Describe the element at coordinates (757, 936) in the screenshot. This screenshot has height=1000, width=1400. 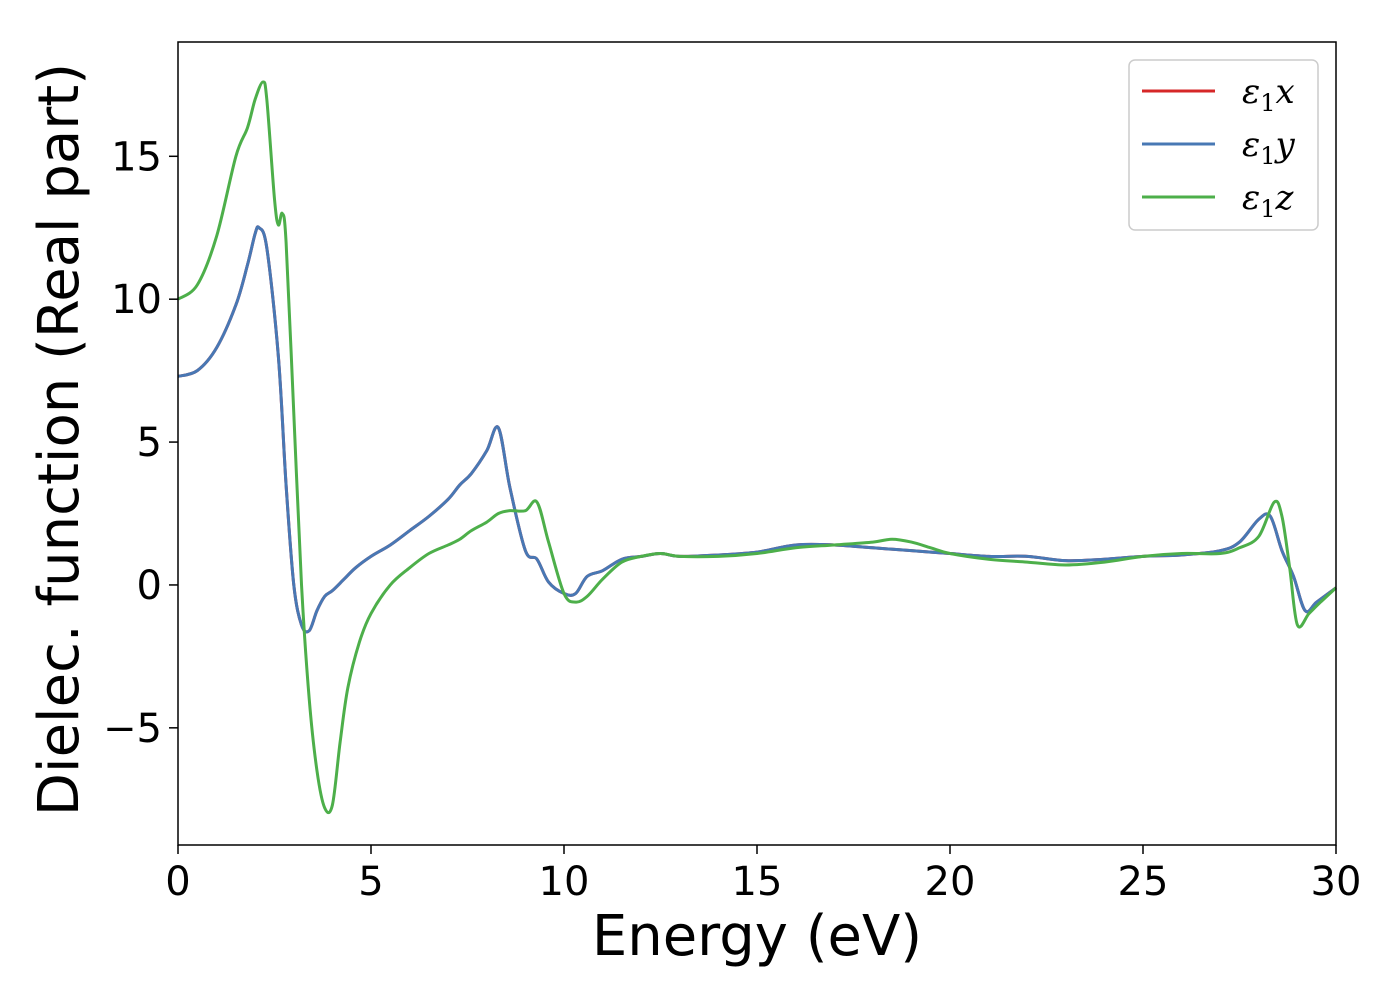
I see `x-axis-title: Energy (eV)` at that location.